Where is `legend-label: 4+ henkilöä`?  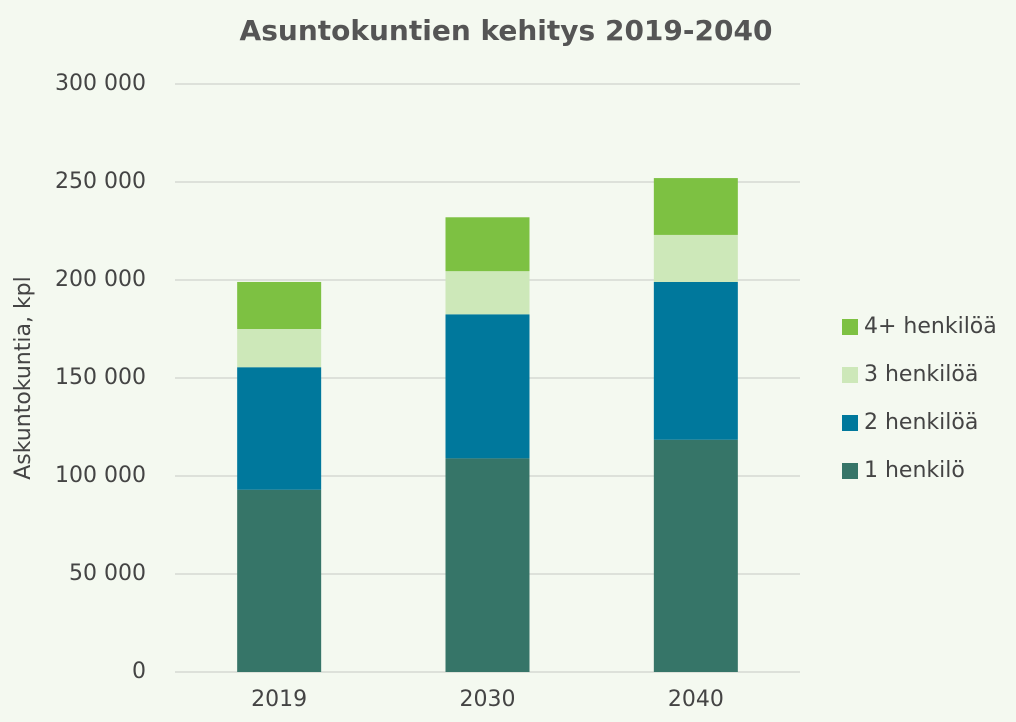 legend-label: 4+ henkilöä is located at coordinates (930, 326).